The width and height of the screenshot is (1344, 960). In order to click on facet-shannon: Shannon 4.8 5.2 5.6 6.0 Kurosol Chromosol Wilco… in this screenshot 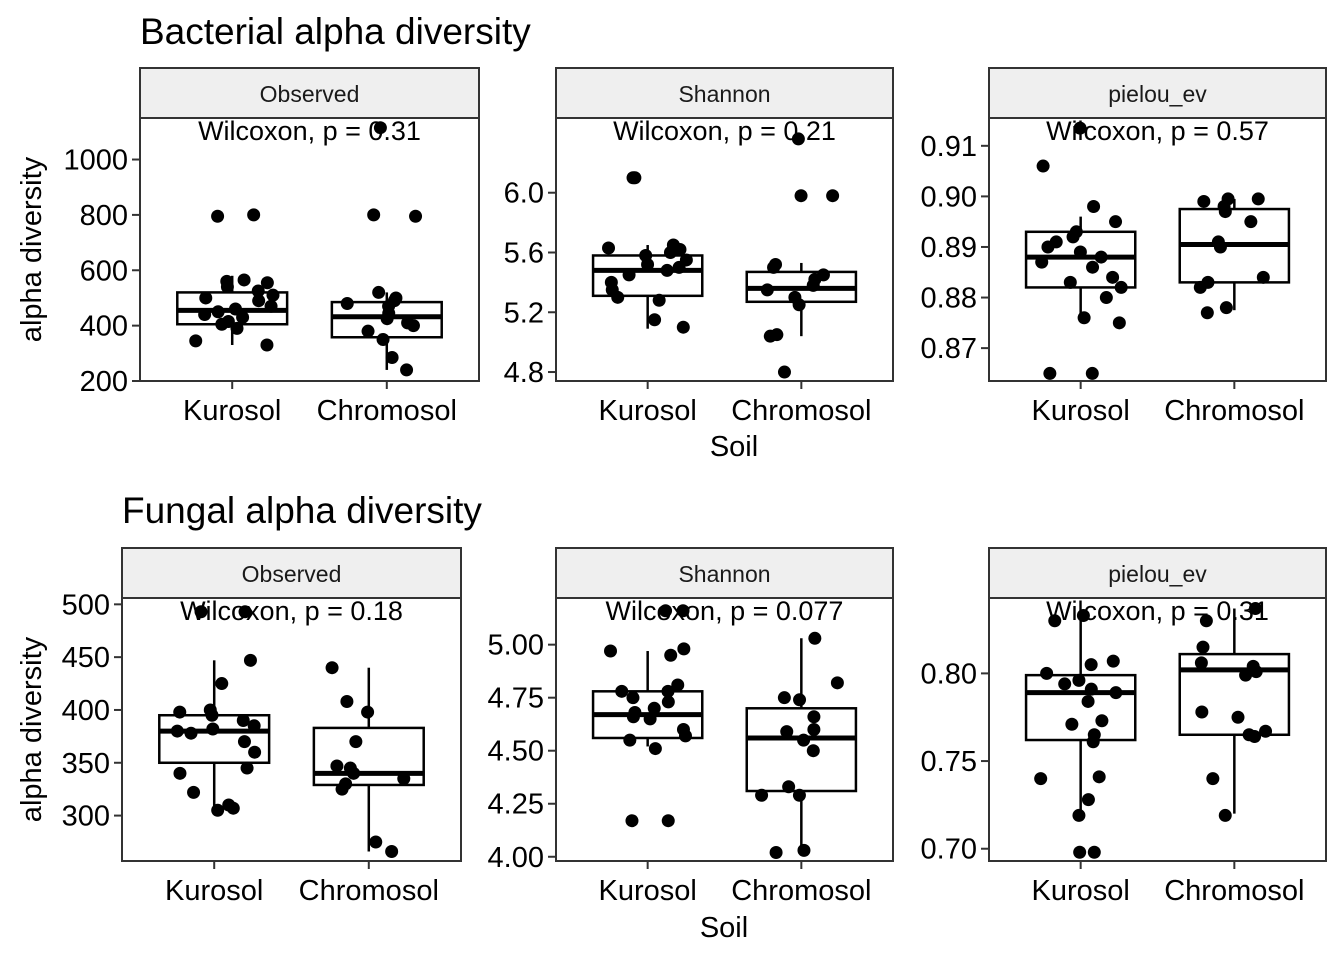, I will do `click(699, 247)`.